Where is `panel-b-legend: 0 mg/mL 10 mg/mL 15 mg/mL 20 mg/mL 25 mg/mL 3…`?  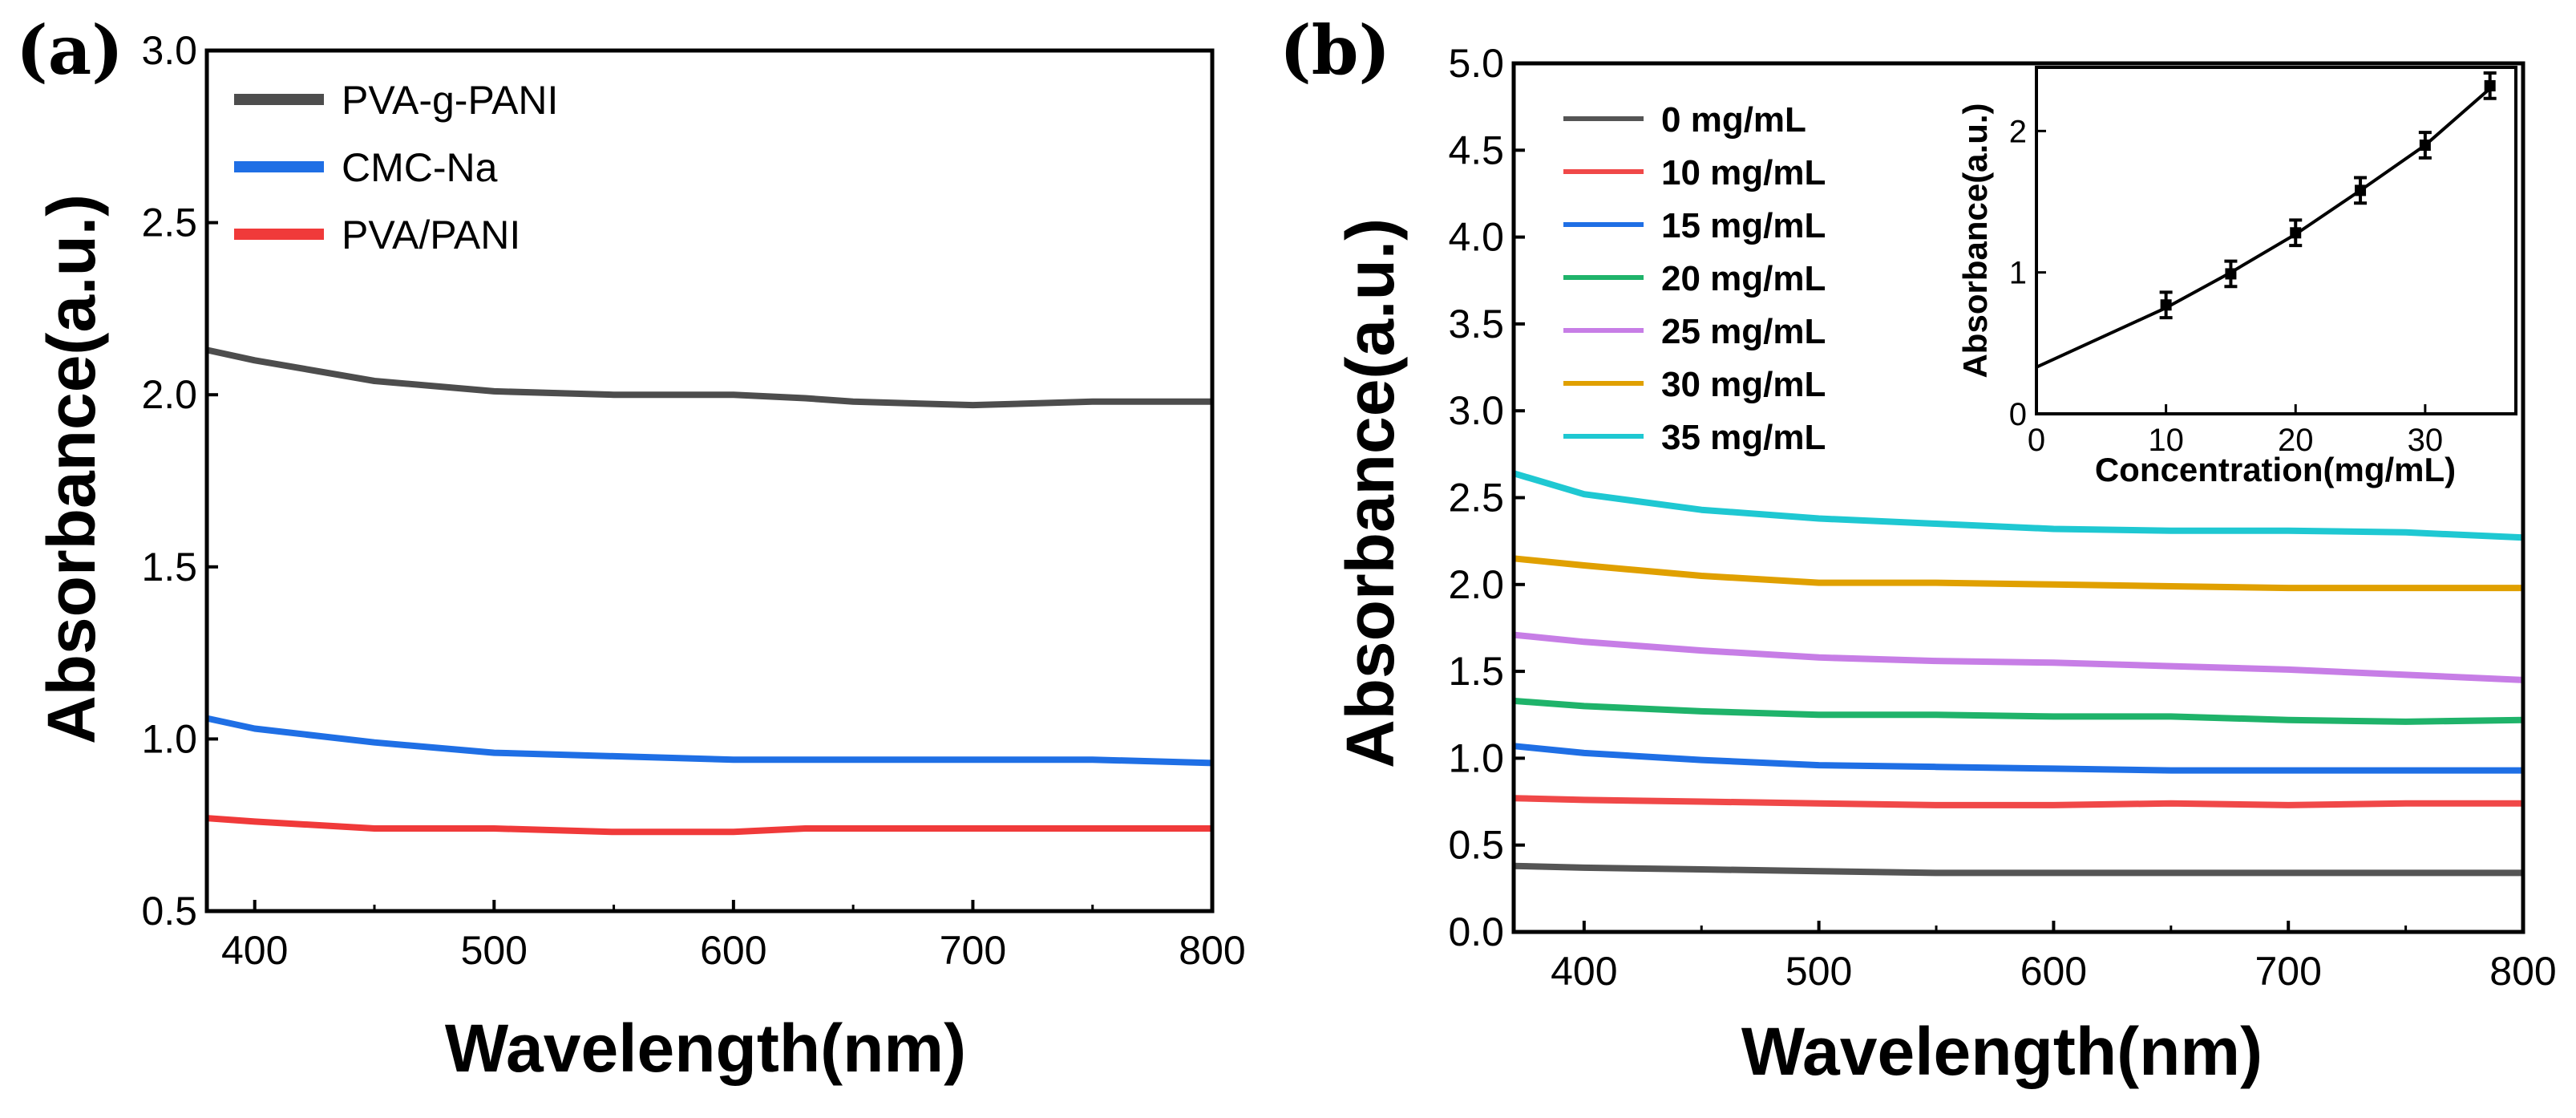
panel-b-legend: 0 mg/mL 10 mg/mL 15 mg/mL 20 mg/mL 25 mg/mL 3… is located at coordinates (1694, 279).